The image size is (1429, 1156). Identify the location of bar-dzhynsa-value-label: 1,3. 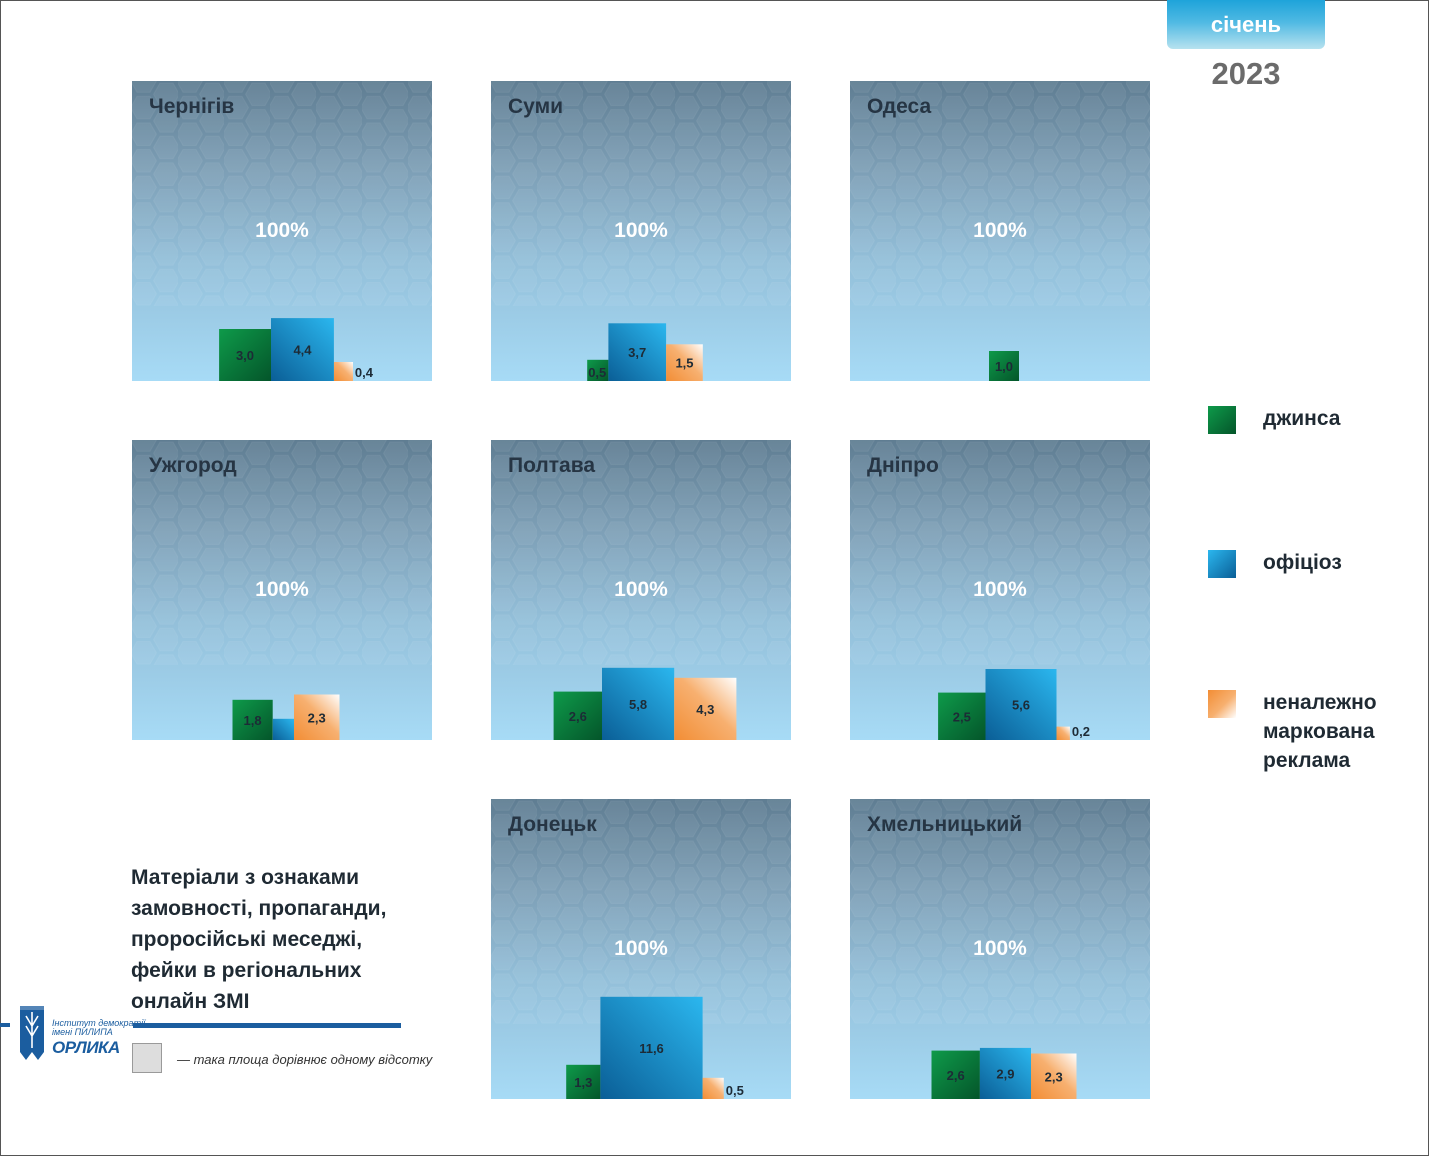
(583, 1082).